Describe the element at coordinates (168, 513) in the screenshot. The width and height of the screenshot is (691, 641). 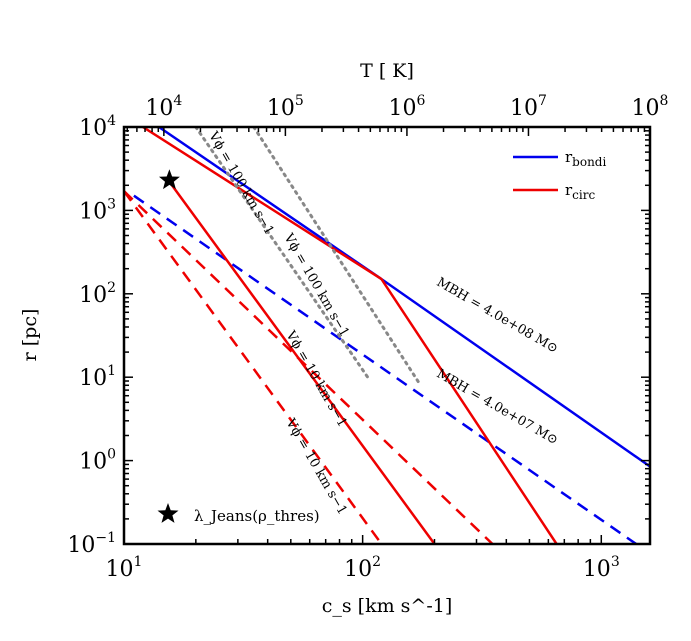
I see `legend-star-marker` at that location.